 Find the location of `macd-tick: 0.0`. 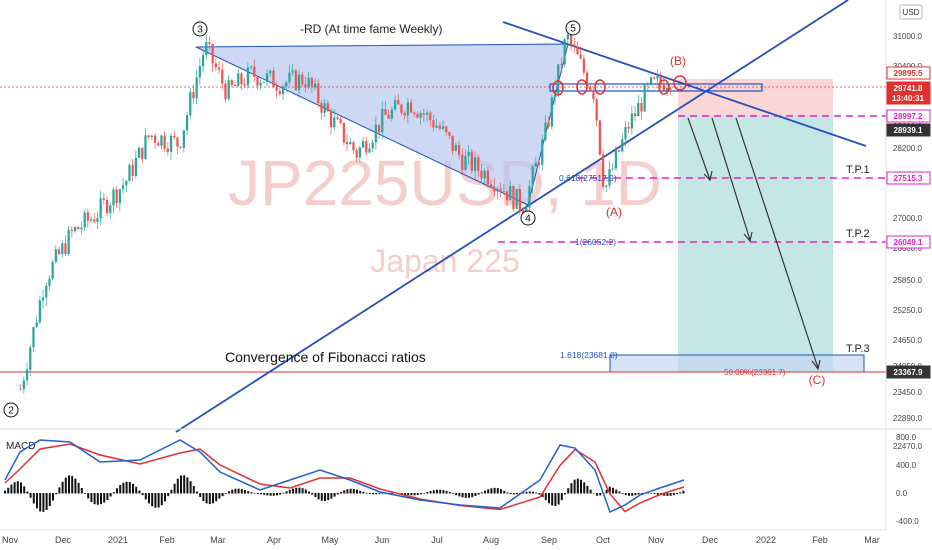

macd-tick: 0.0 is located at coordinates (902, 493).